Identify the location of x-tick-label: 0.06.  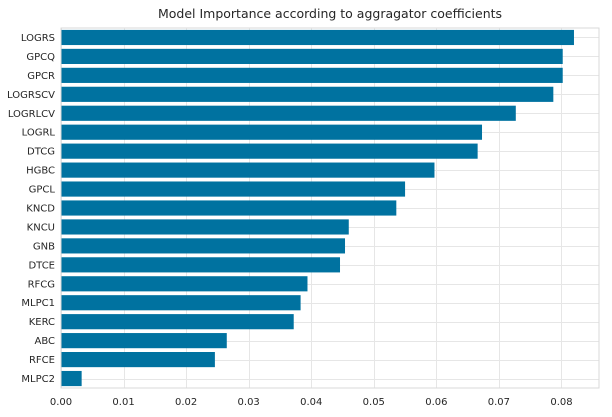
(436, 402).